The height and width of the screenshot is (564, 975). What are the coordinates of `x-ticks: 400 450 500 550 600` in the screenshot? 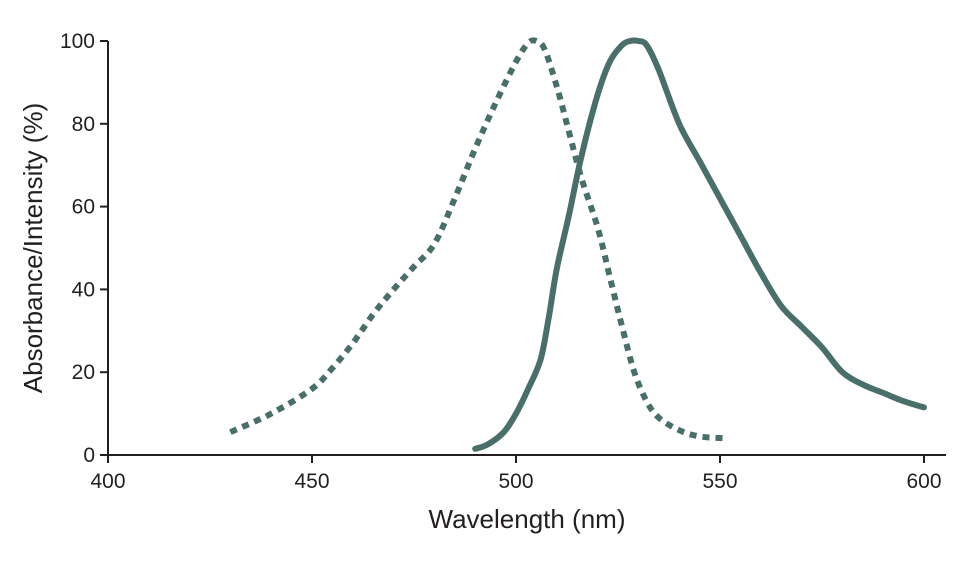 It's located at (516, 474).